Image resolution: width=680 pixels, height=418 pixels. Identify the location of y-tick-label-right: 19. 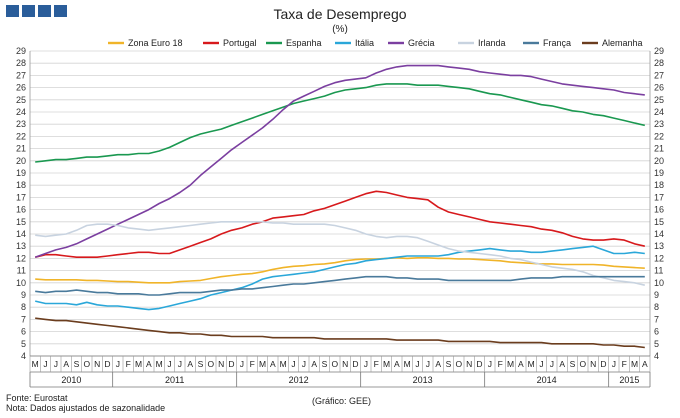
(659, 173).